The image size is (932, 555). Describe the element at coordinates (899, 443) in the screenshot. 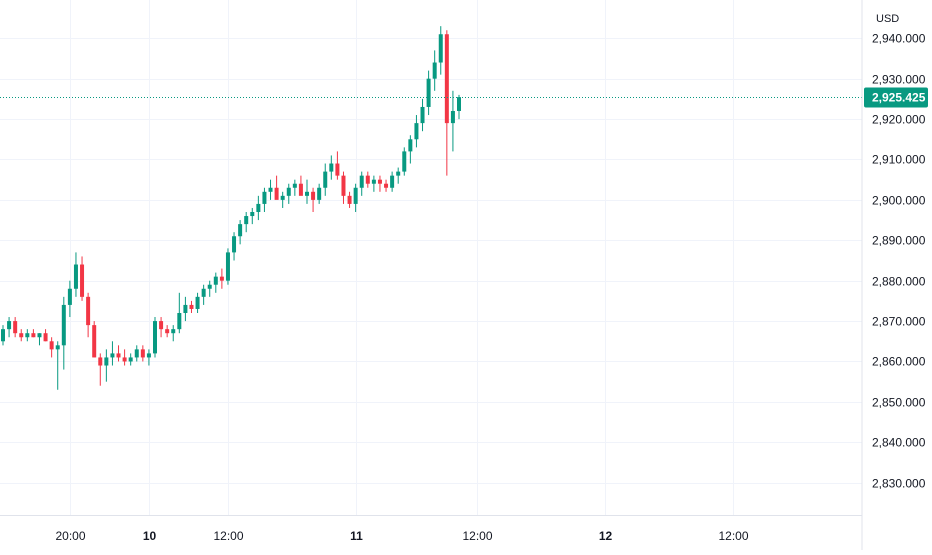

I see `y-tick-label: 2,840.000` at that location.